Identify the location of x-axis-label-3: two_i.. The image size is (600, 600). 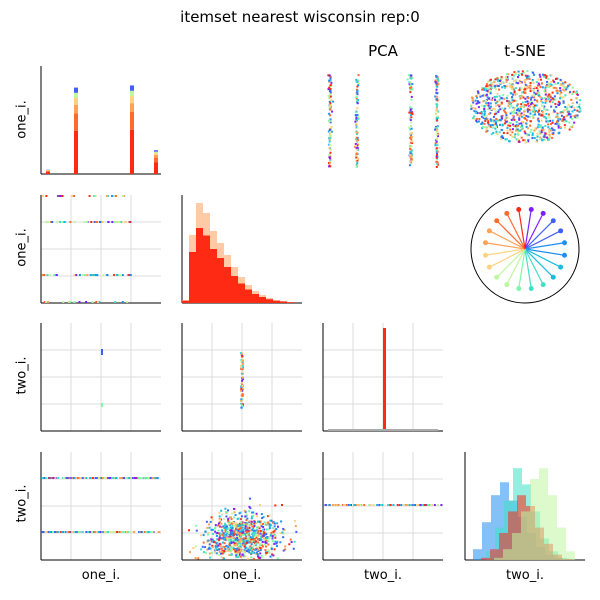
(383, 575).